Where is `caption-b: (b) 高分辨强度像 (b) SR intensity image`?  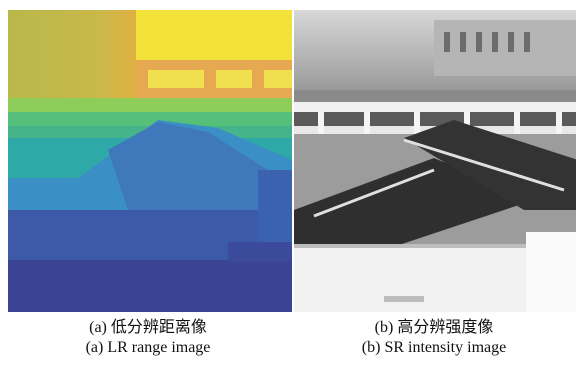
caption-b: (b) 高分辨强度像 (b) SR intensity image is located at coordinates (433, 338).